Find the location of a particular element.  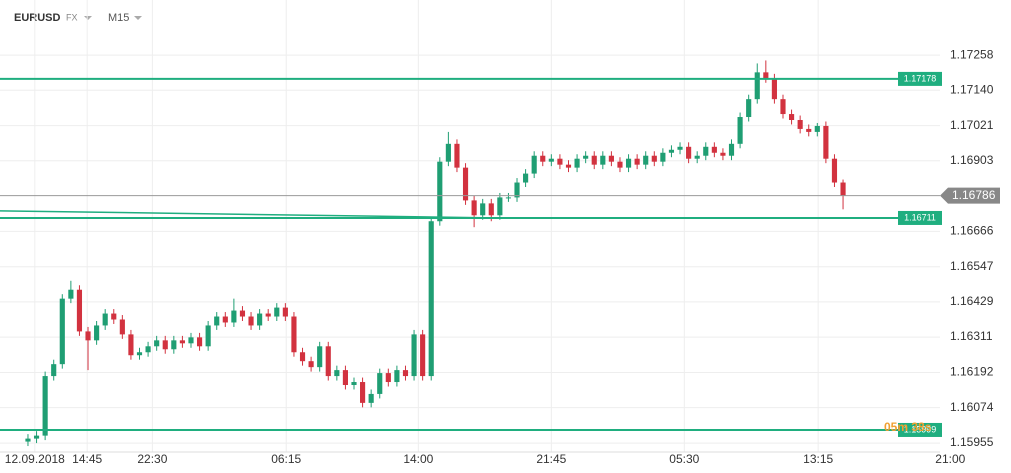

symbol: EURUSD is located at coordinates (37, 18).